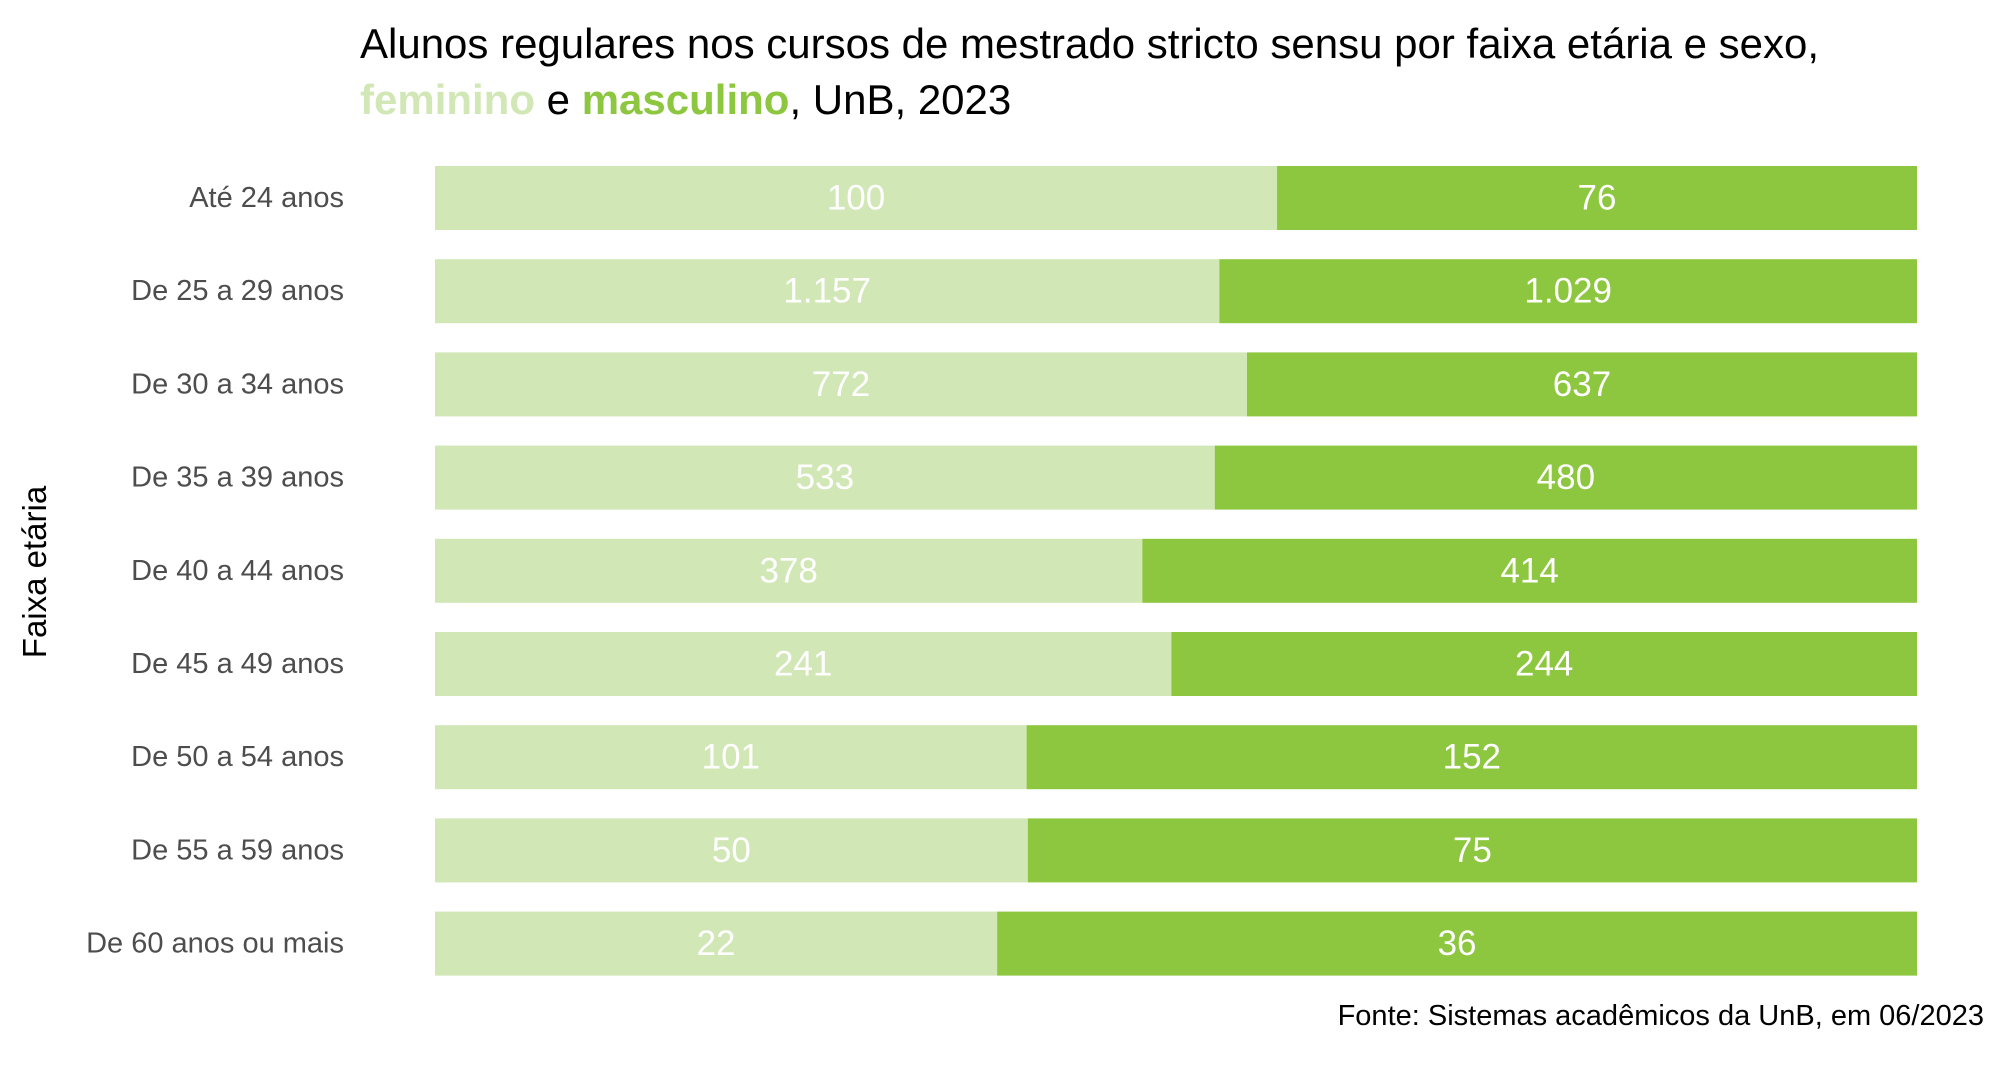 The width and height of the screenshot is (2000, 1076). Describe the element at coordinates (558, 99) in the screenshot. I see `title-connector: e` at that location.